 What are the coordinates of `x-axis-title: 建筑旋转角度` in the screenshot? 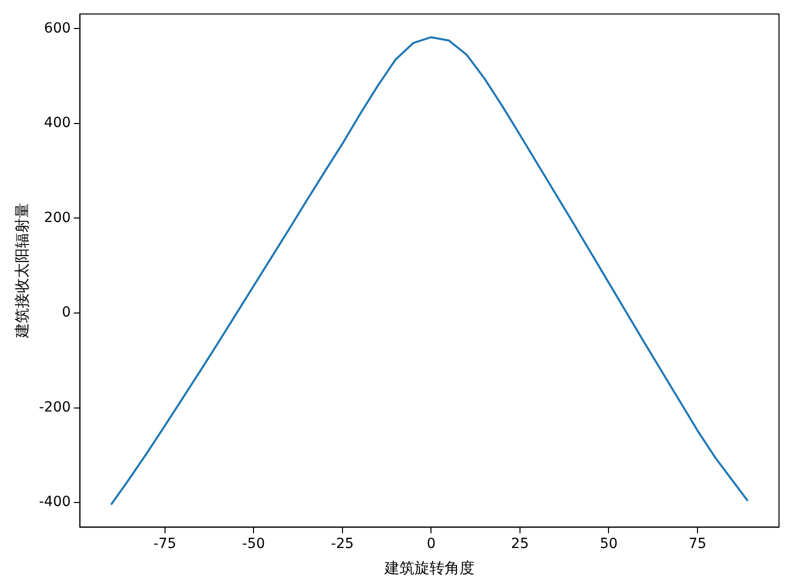 It's located at (428, 567).